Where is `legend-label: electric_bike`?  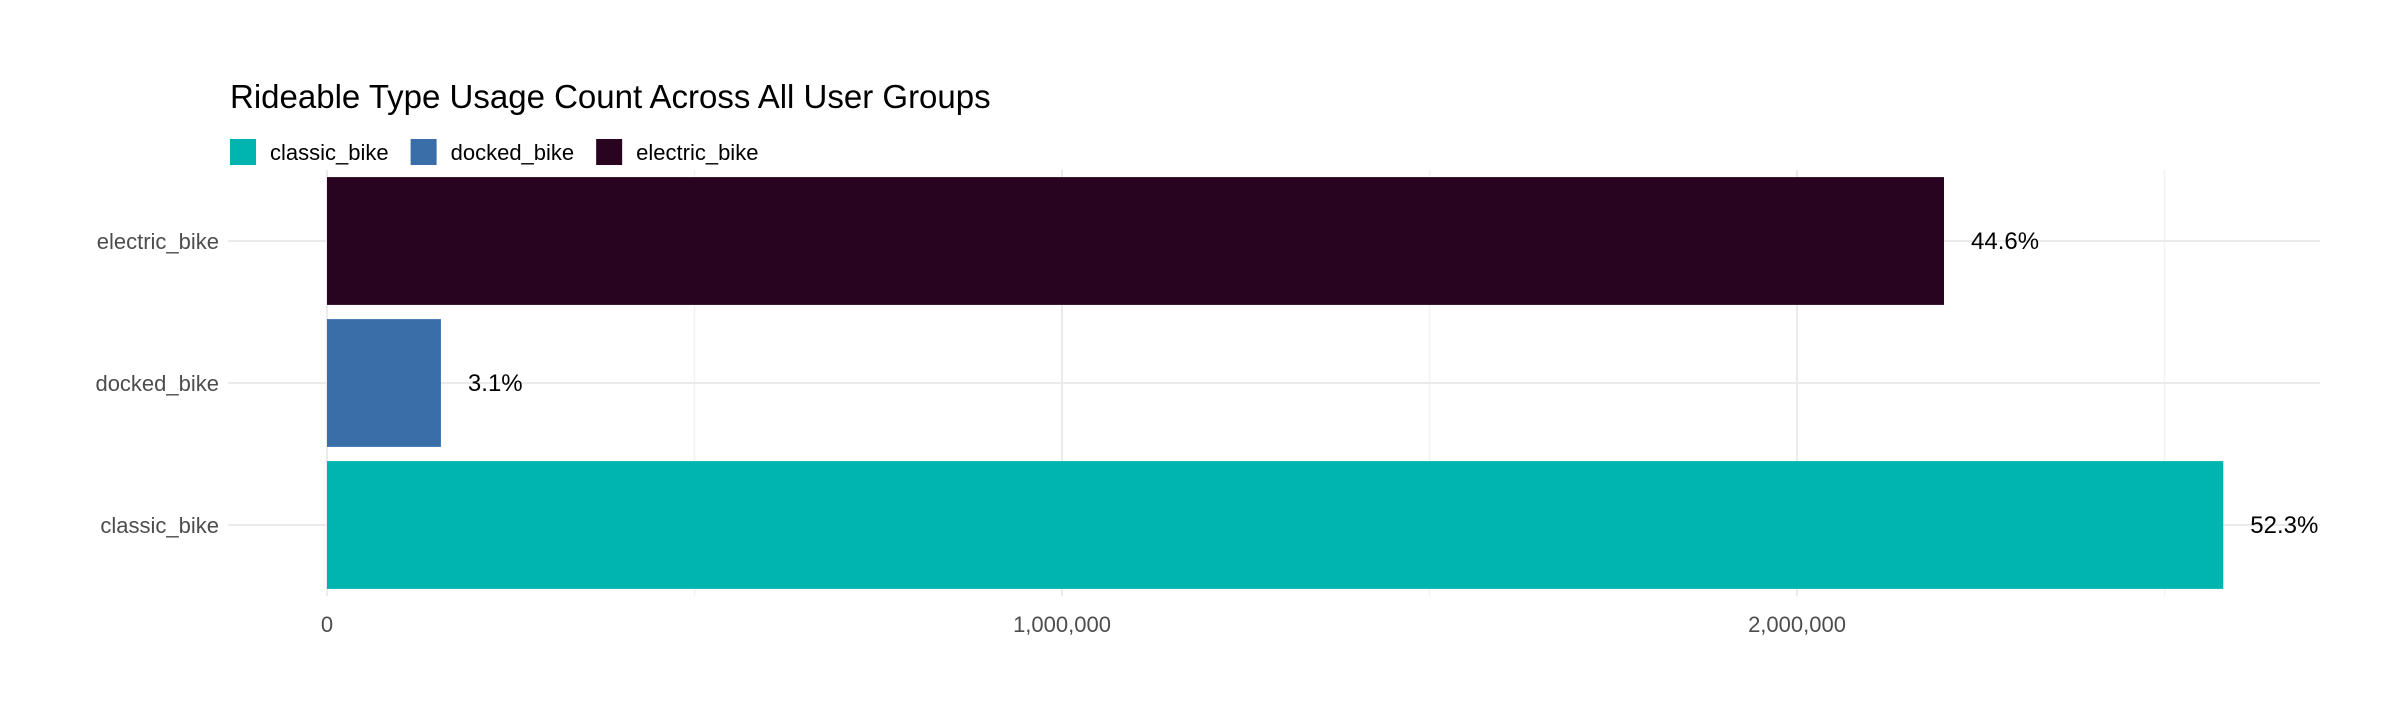
legend-label: electric_bike is located at coordinates (697, 152).